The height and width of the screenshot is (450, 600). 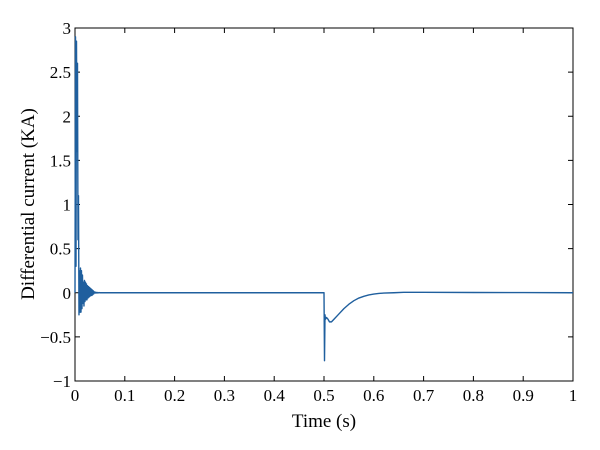 What do you see at coordinates (67, 116) in the screenshot?
I see `y-tick-label: 2` at bounding box center [67, 116].